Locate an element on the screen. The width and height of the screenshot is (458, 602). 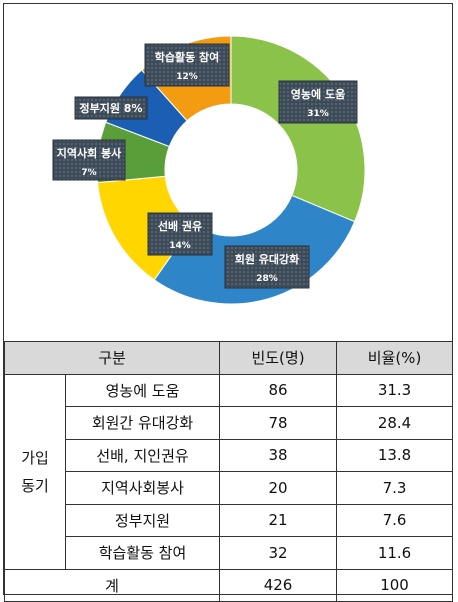
table-row: 정부지원 21 7.6 is located at coordinates (229, 520).